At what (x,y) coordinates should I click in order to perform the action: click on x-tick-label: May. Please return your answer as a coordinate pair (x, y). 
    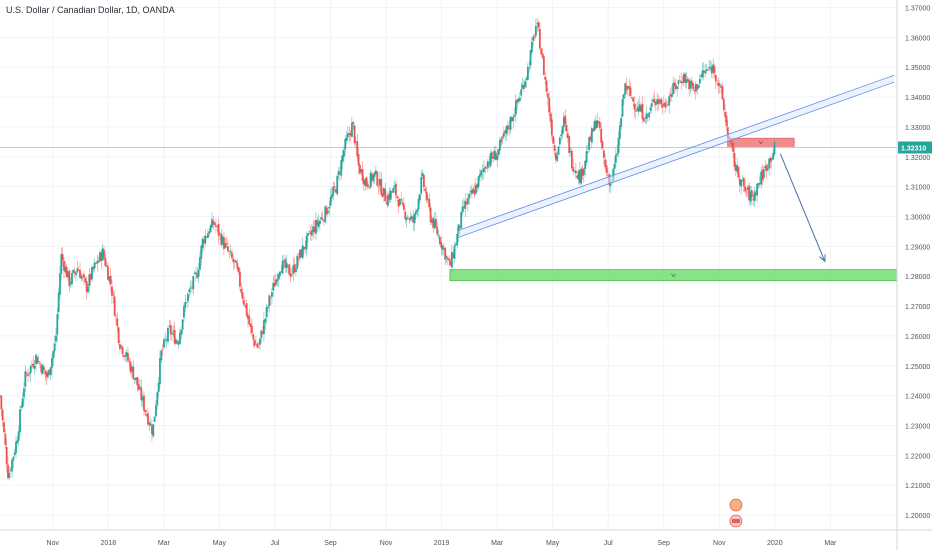
    Looking at the image, I should click on (220, 543).